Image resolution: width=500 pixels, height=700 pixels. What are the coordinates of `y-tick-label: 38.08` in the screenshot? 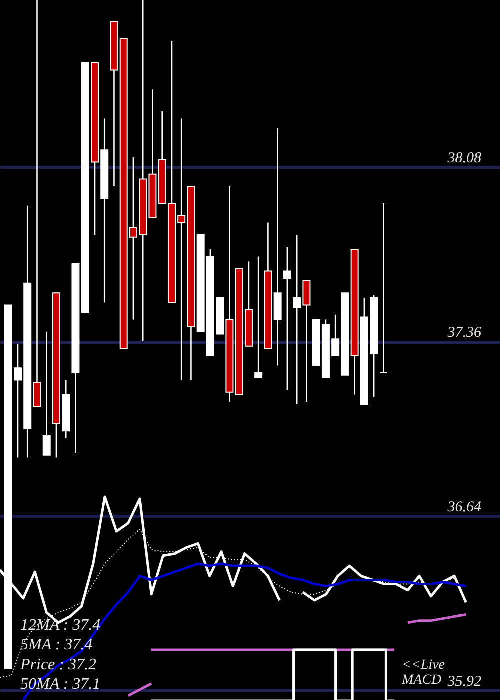 It's located at (464, 158).